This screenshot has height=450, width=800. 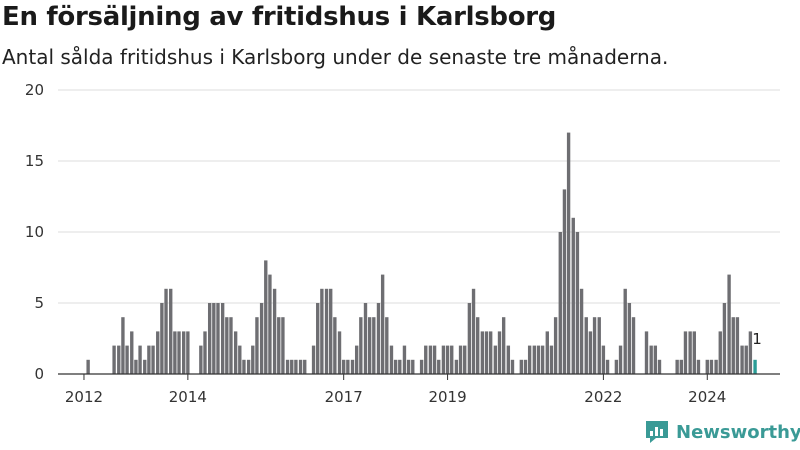 I want to click on bar-highlight, so click(x=755, y=366).